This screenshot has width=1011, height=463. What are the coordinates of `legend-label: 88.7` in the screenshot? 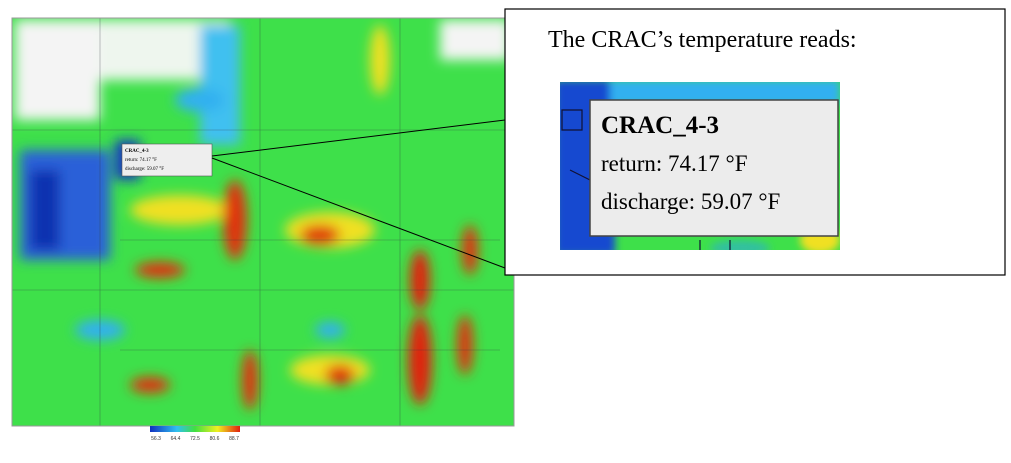 It's located at (234, 439).